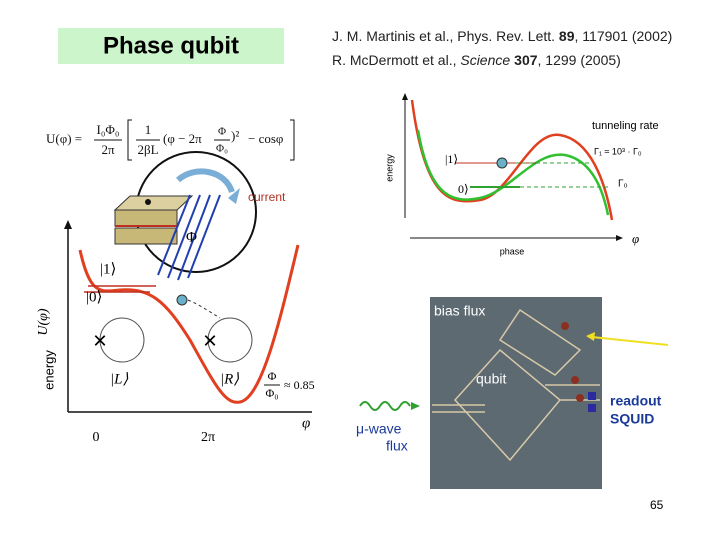 Image resolution: width=720 pixels, height=540 pixels. Describe the element at coordinates (618, 151) in the screenshot. I see `rate-relation: Γ₁ ≈ 10³ · Γ₀` at that location.